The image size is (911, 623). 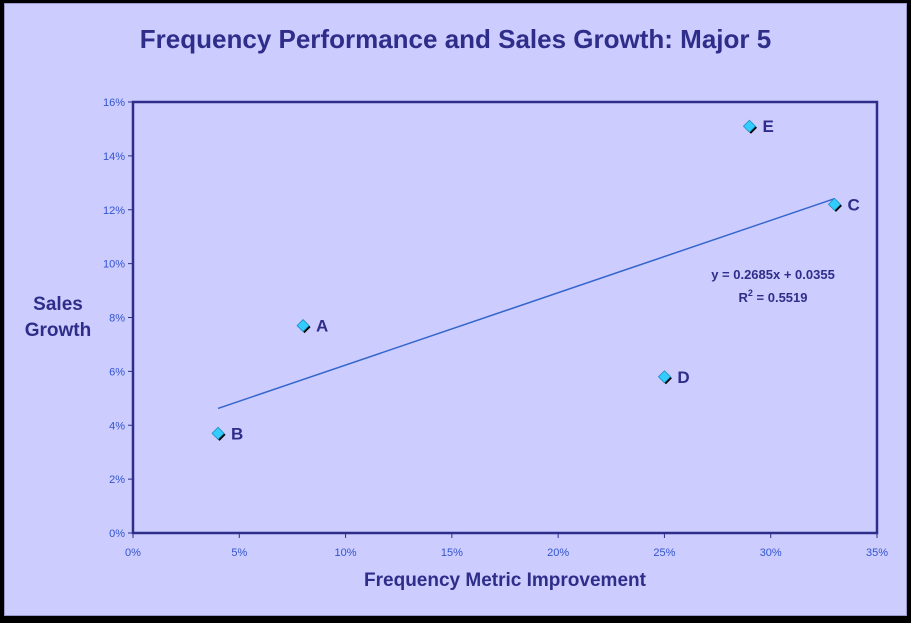 What do you see at coordinates (683, 377) in the screenshot?
I see `point-label: D` at bounding box center [683, 377].